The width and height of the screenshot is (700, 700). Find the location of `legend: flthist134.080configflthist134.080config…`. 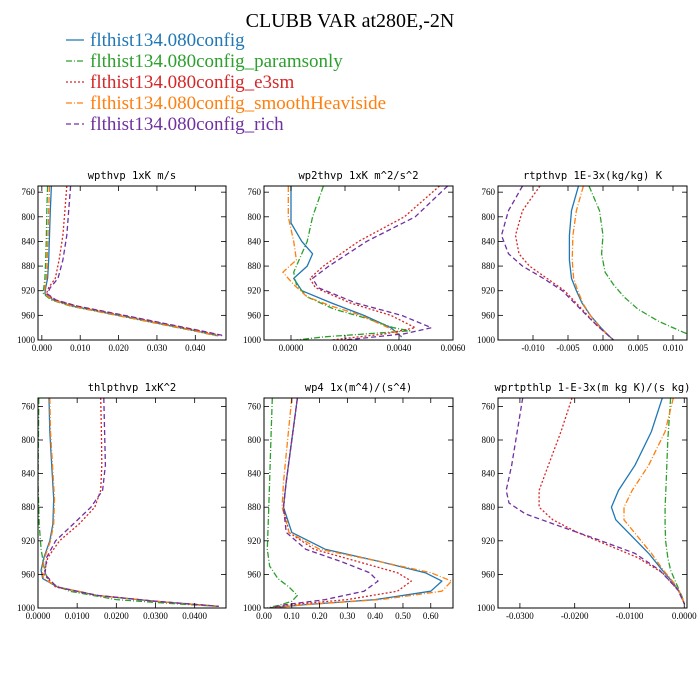

legend: flthist134.080configflthist134.080config… is located at coordinates (226, 82).